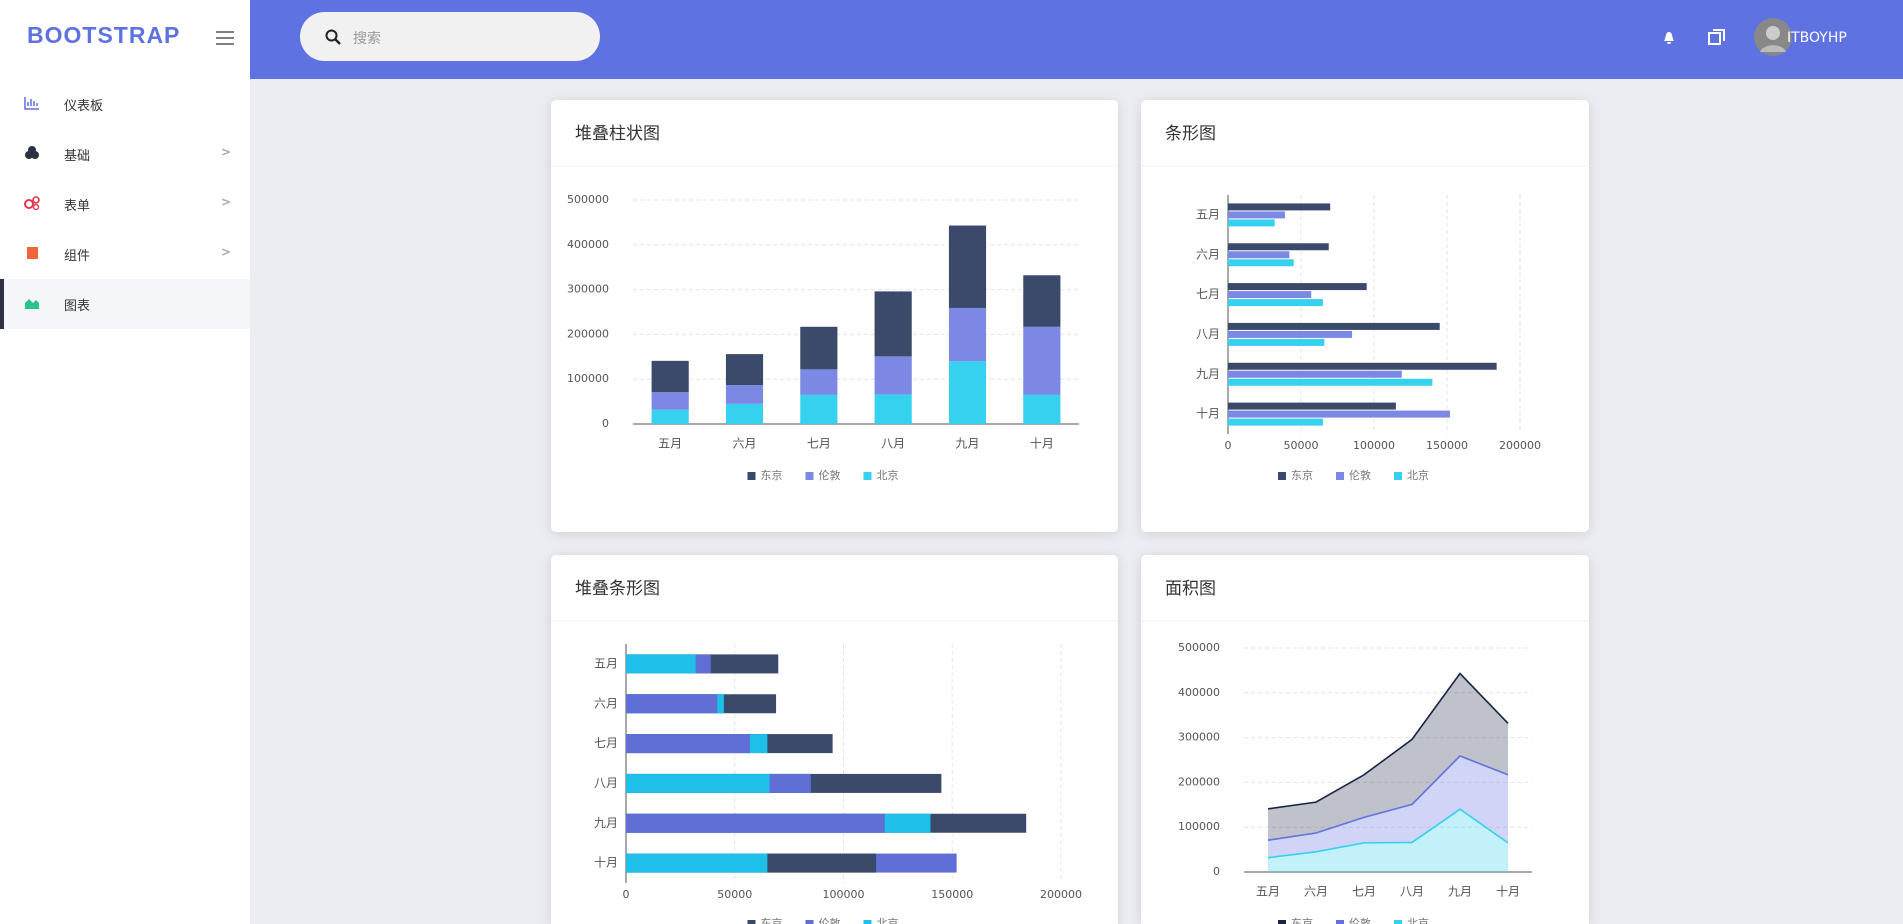 This screenshot has height=924, width=1903. What do you see at coordinates (104, 35) in the screenshot?
I see `brand: BOOTSTRAP` at bounding box center [104, 35].